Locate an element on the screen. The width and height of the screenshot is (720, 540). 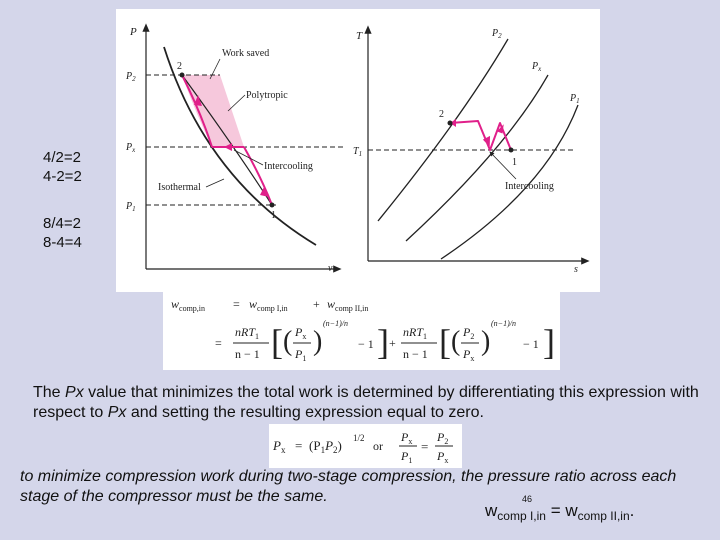
eq-ratio2-den: Px is located at coordinates (468, 355).